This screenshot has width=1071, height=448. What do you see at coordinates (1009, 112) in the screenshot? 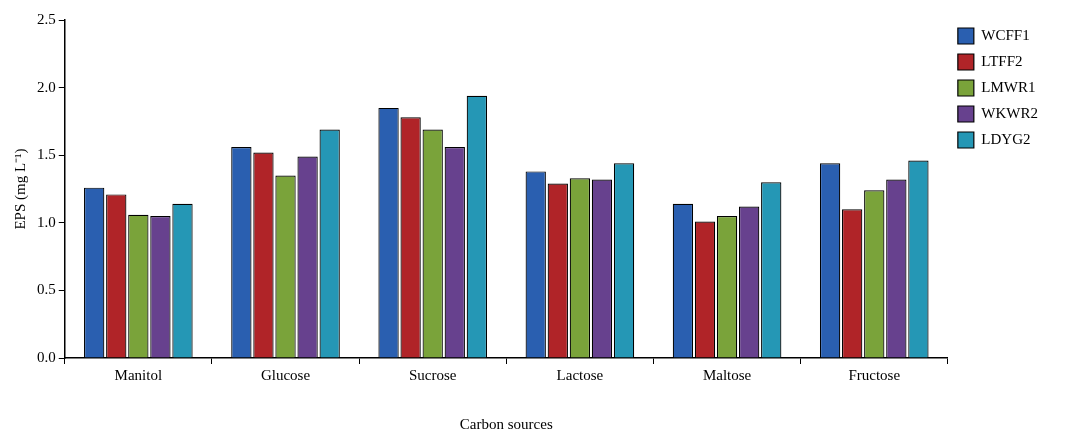
I see `legend-label: WKWR2` at bounding box center [1009, 112].